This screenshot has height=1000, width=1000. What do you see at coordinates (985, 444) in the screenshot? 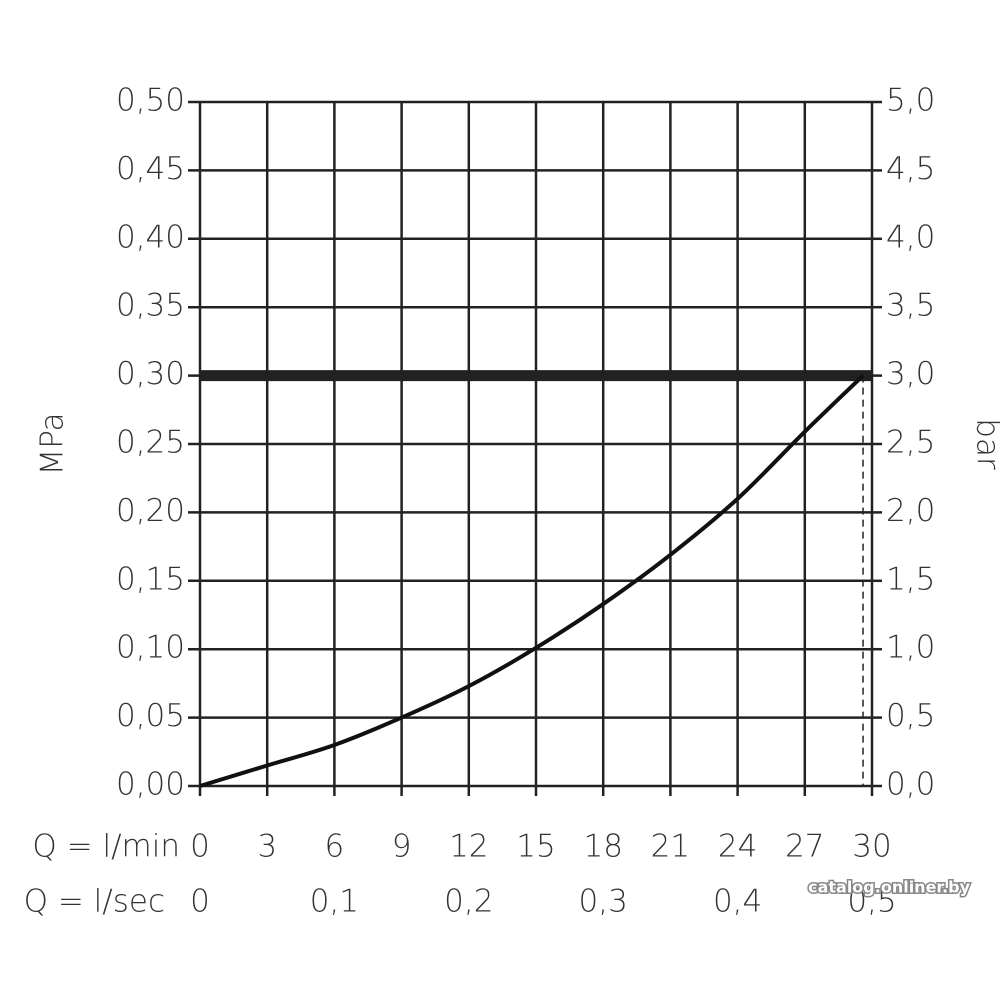
I see `y2-axis-label: bar` at bounding box center [985, 444].